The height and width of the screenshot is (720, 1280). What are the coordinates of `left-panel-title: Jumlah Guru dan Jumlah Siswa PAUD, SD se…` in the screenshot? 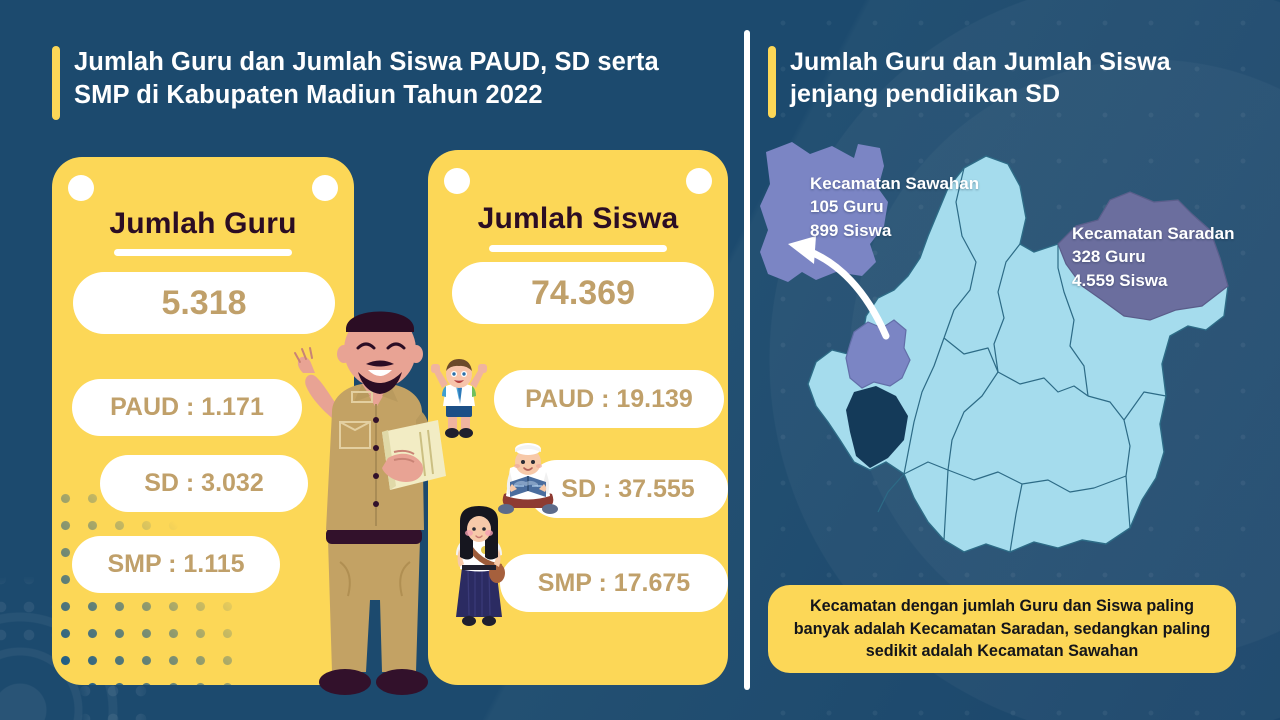 It's located at (382, 83).